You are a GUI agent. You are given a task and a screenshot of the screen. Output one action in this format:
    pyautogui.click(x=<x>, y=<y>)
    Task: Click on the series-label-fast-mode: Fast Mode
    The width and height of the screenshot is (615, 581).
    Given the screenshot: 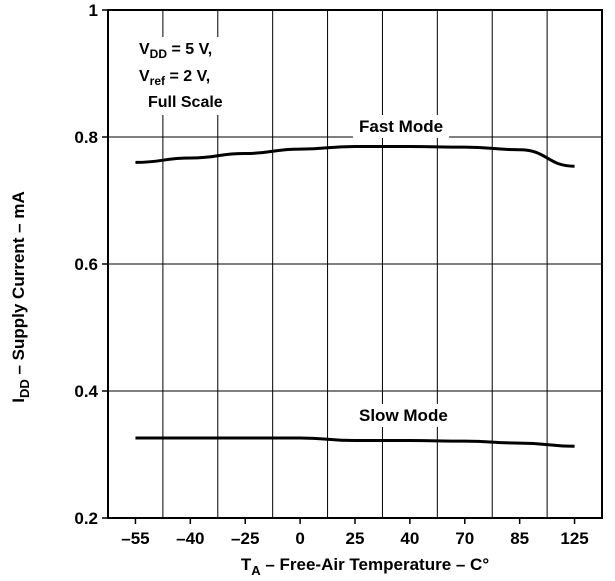 What is the action you would take?
    pyautogui.click(x=401, y=126)
    